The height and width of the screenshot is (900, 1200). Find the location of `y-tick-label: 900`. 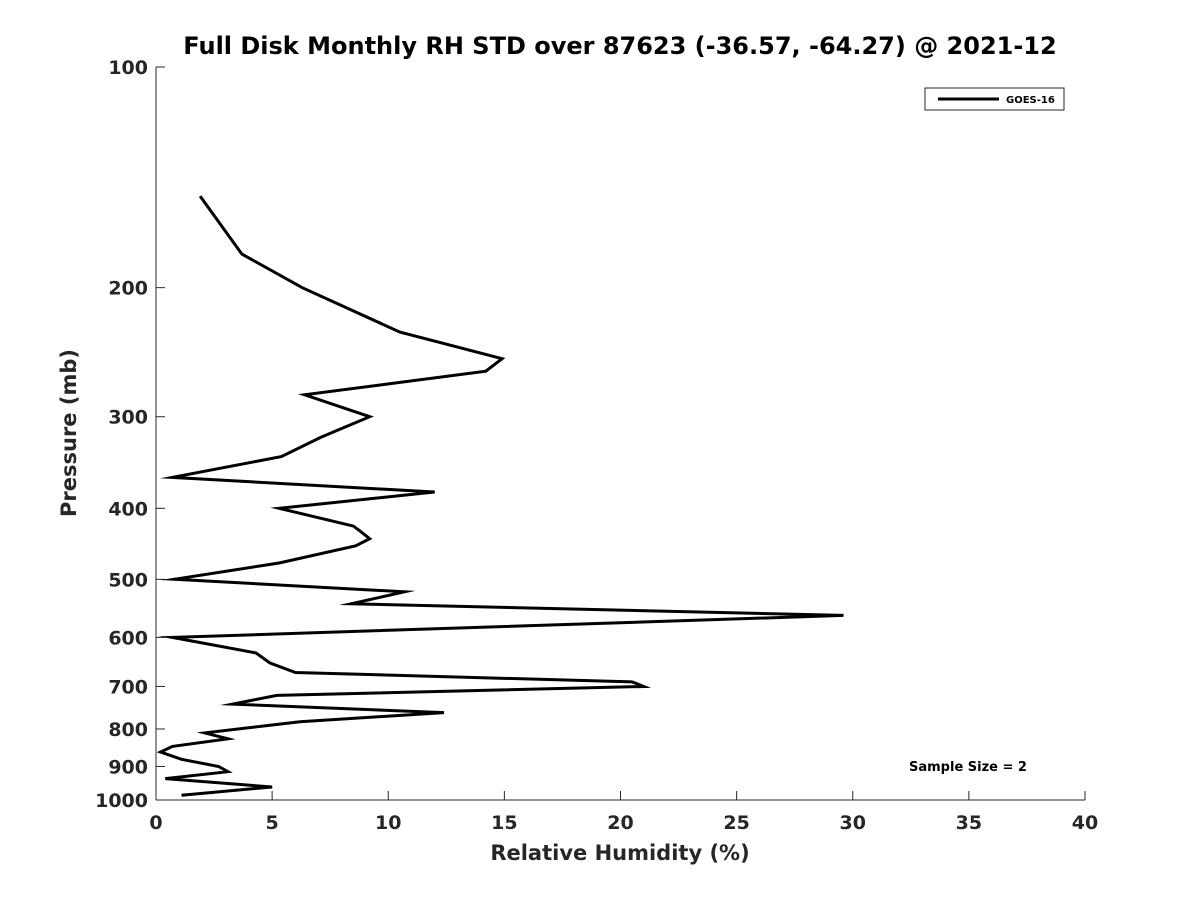

y-tick-label: 900 is located at coordinates (128, 767).